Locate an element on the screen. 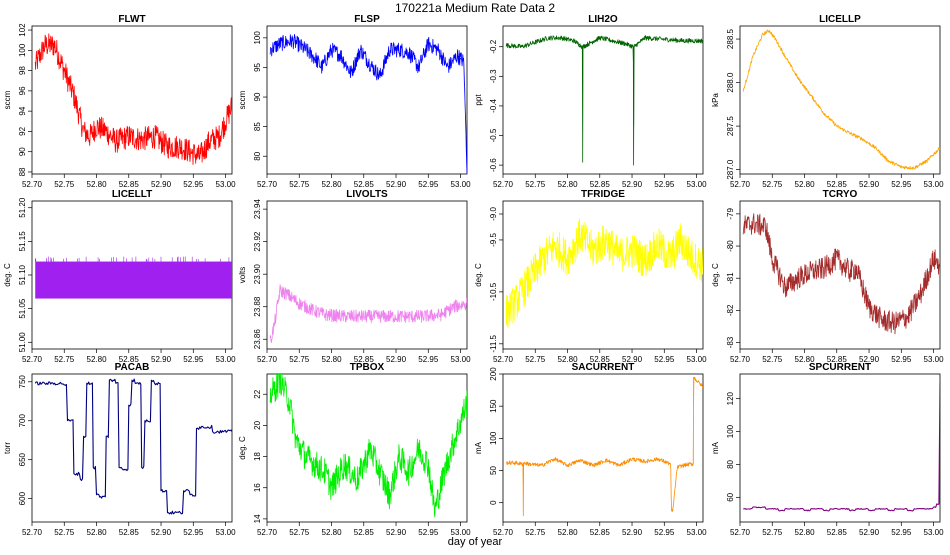 This screenshot has width=950, height=555. series-band-licellt is located at coordinates (133, 280).